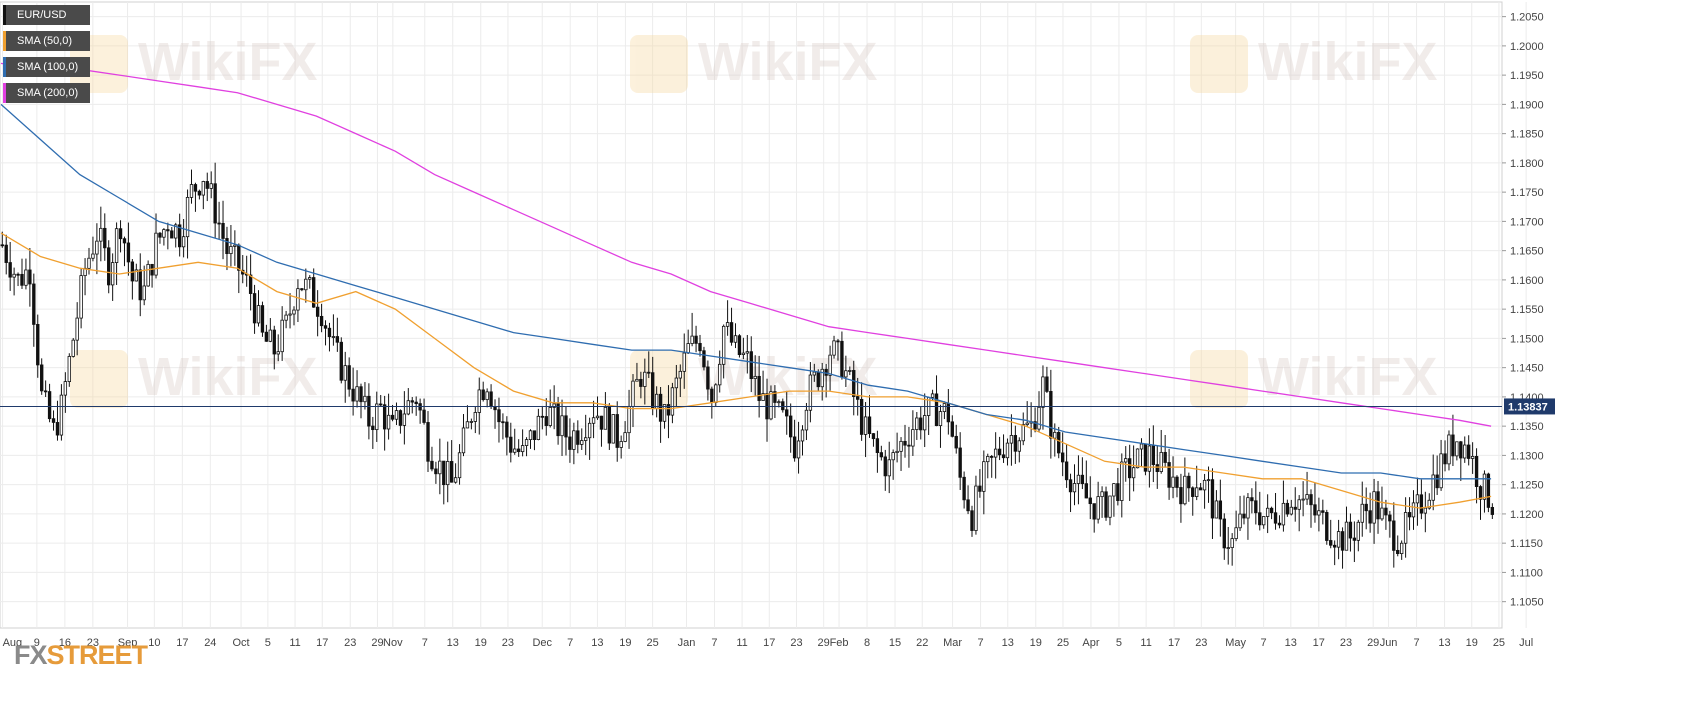 The height and width of the screenshot is (717, 1707). Describe the element at coordinates (788, 62) in the screenshot. I see `watermark-text: WikiFX` at that location.